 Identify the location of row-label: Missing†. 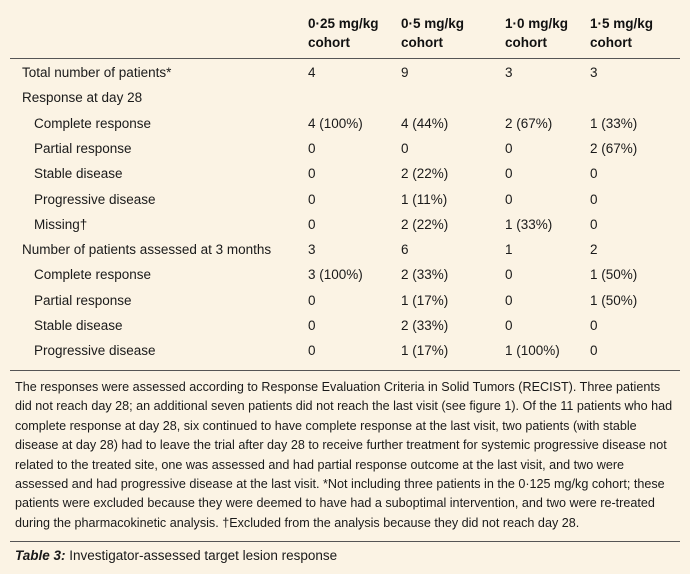
(61, 224).